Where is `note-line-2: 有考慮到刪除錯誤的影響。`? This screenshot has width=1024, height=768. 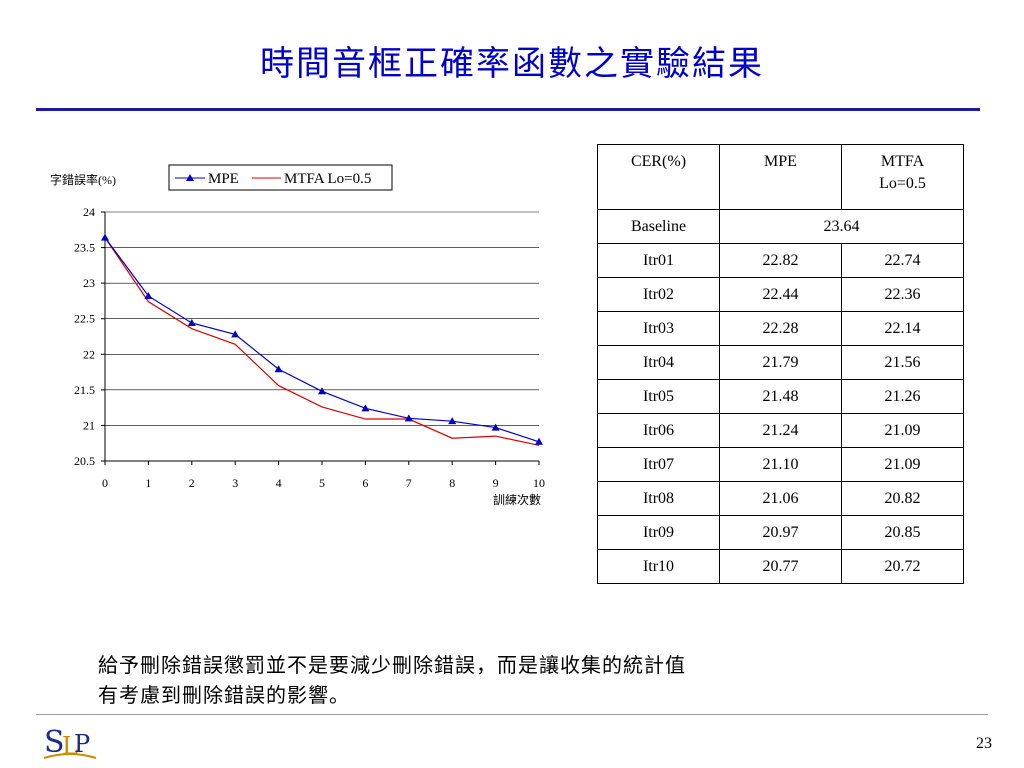 note-line-2: 有考慮到刪除錯誤的影響。 is located at coordinates (224, 695).